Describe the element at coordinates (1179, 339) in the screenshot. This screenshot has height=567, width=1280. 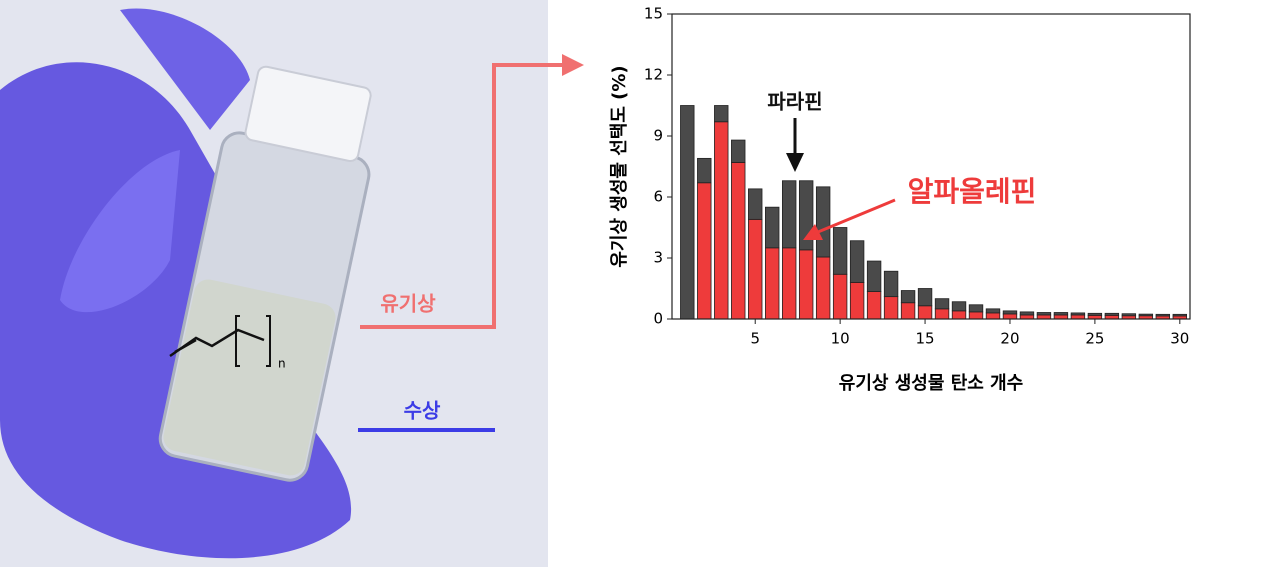
I see `x-tick-label: 30` at that location.